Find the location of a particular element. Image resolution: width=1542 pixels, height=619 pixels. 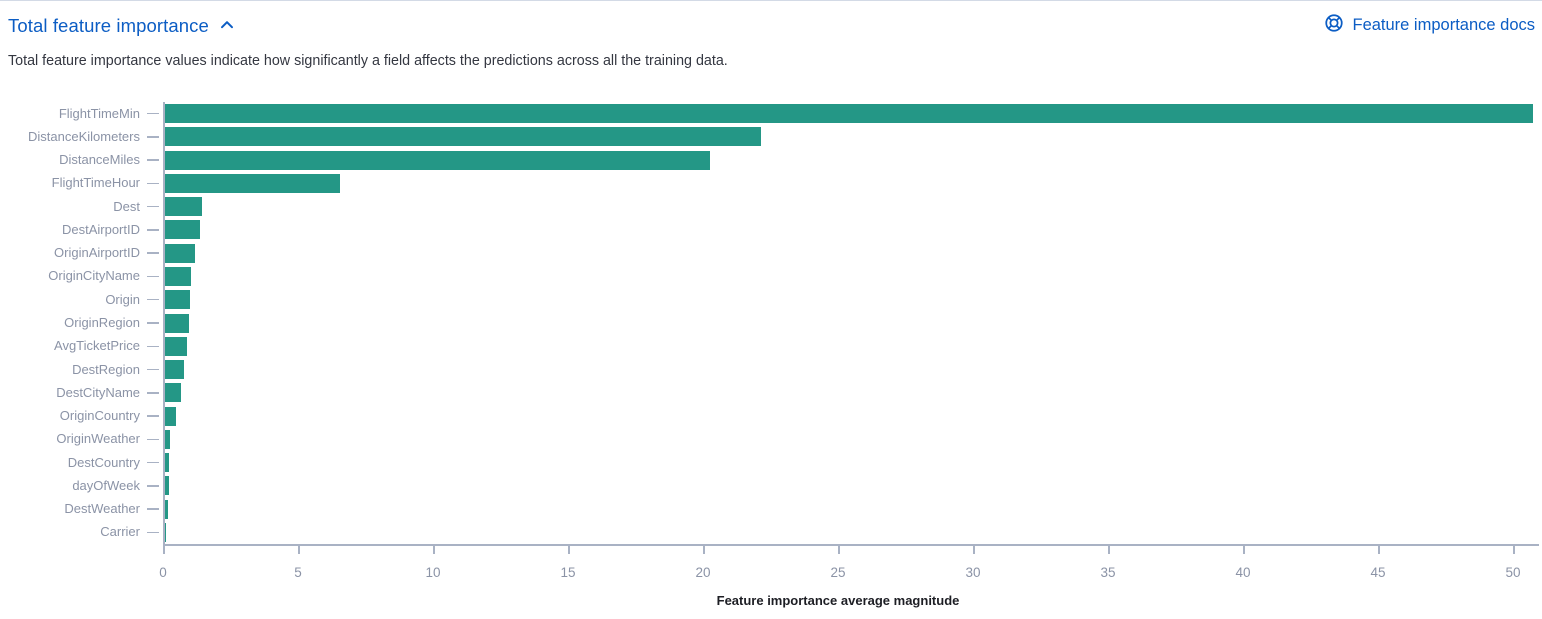

y-axis-label: Origin is located at coordinates (122, 299).